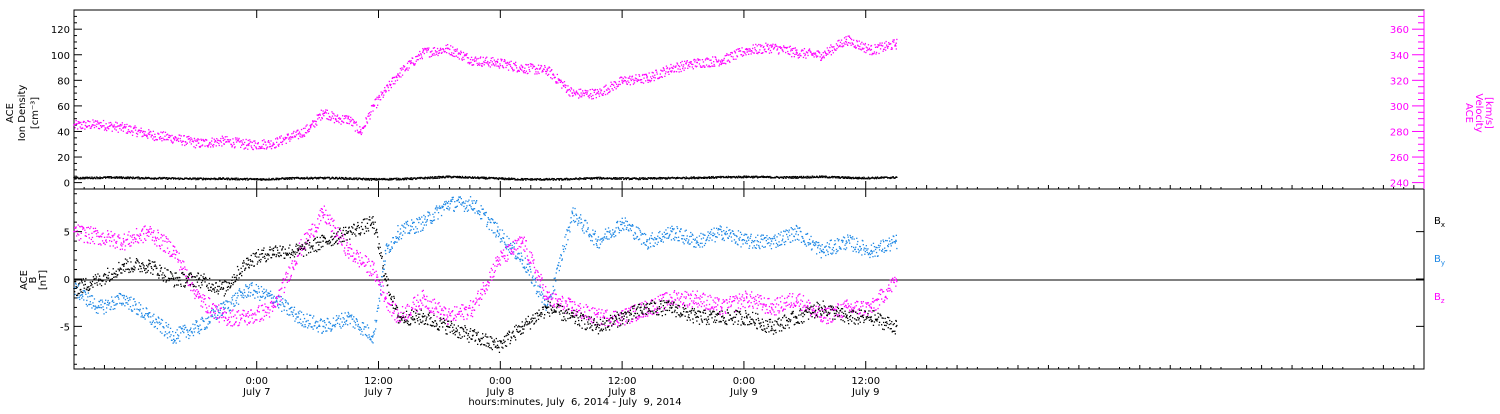 The image size is (1500, 414). I want to click on legend-by: By, so click(1439, 260).